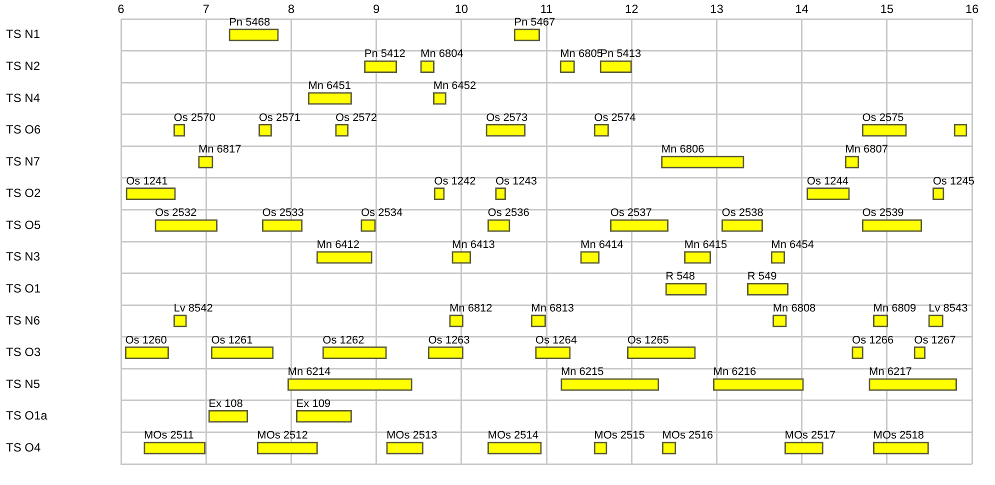  Describe the element at coordinates (23, 129) in the screenshot. I see `y-tick-label: TS O6` at that location.